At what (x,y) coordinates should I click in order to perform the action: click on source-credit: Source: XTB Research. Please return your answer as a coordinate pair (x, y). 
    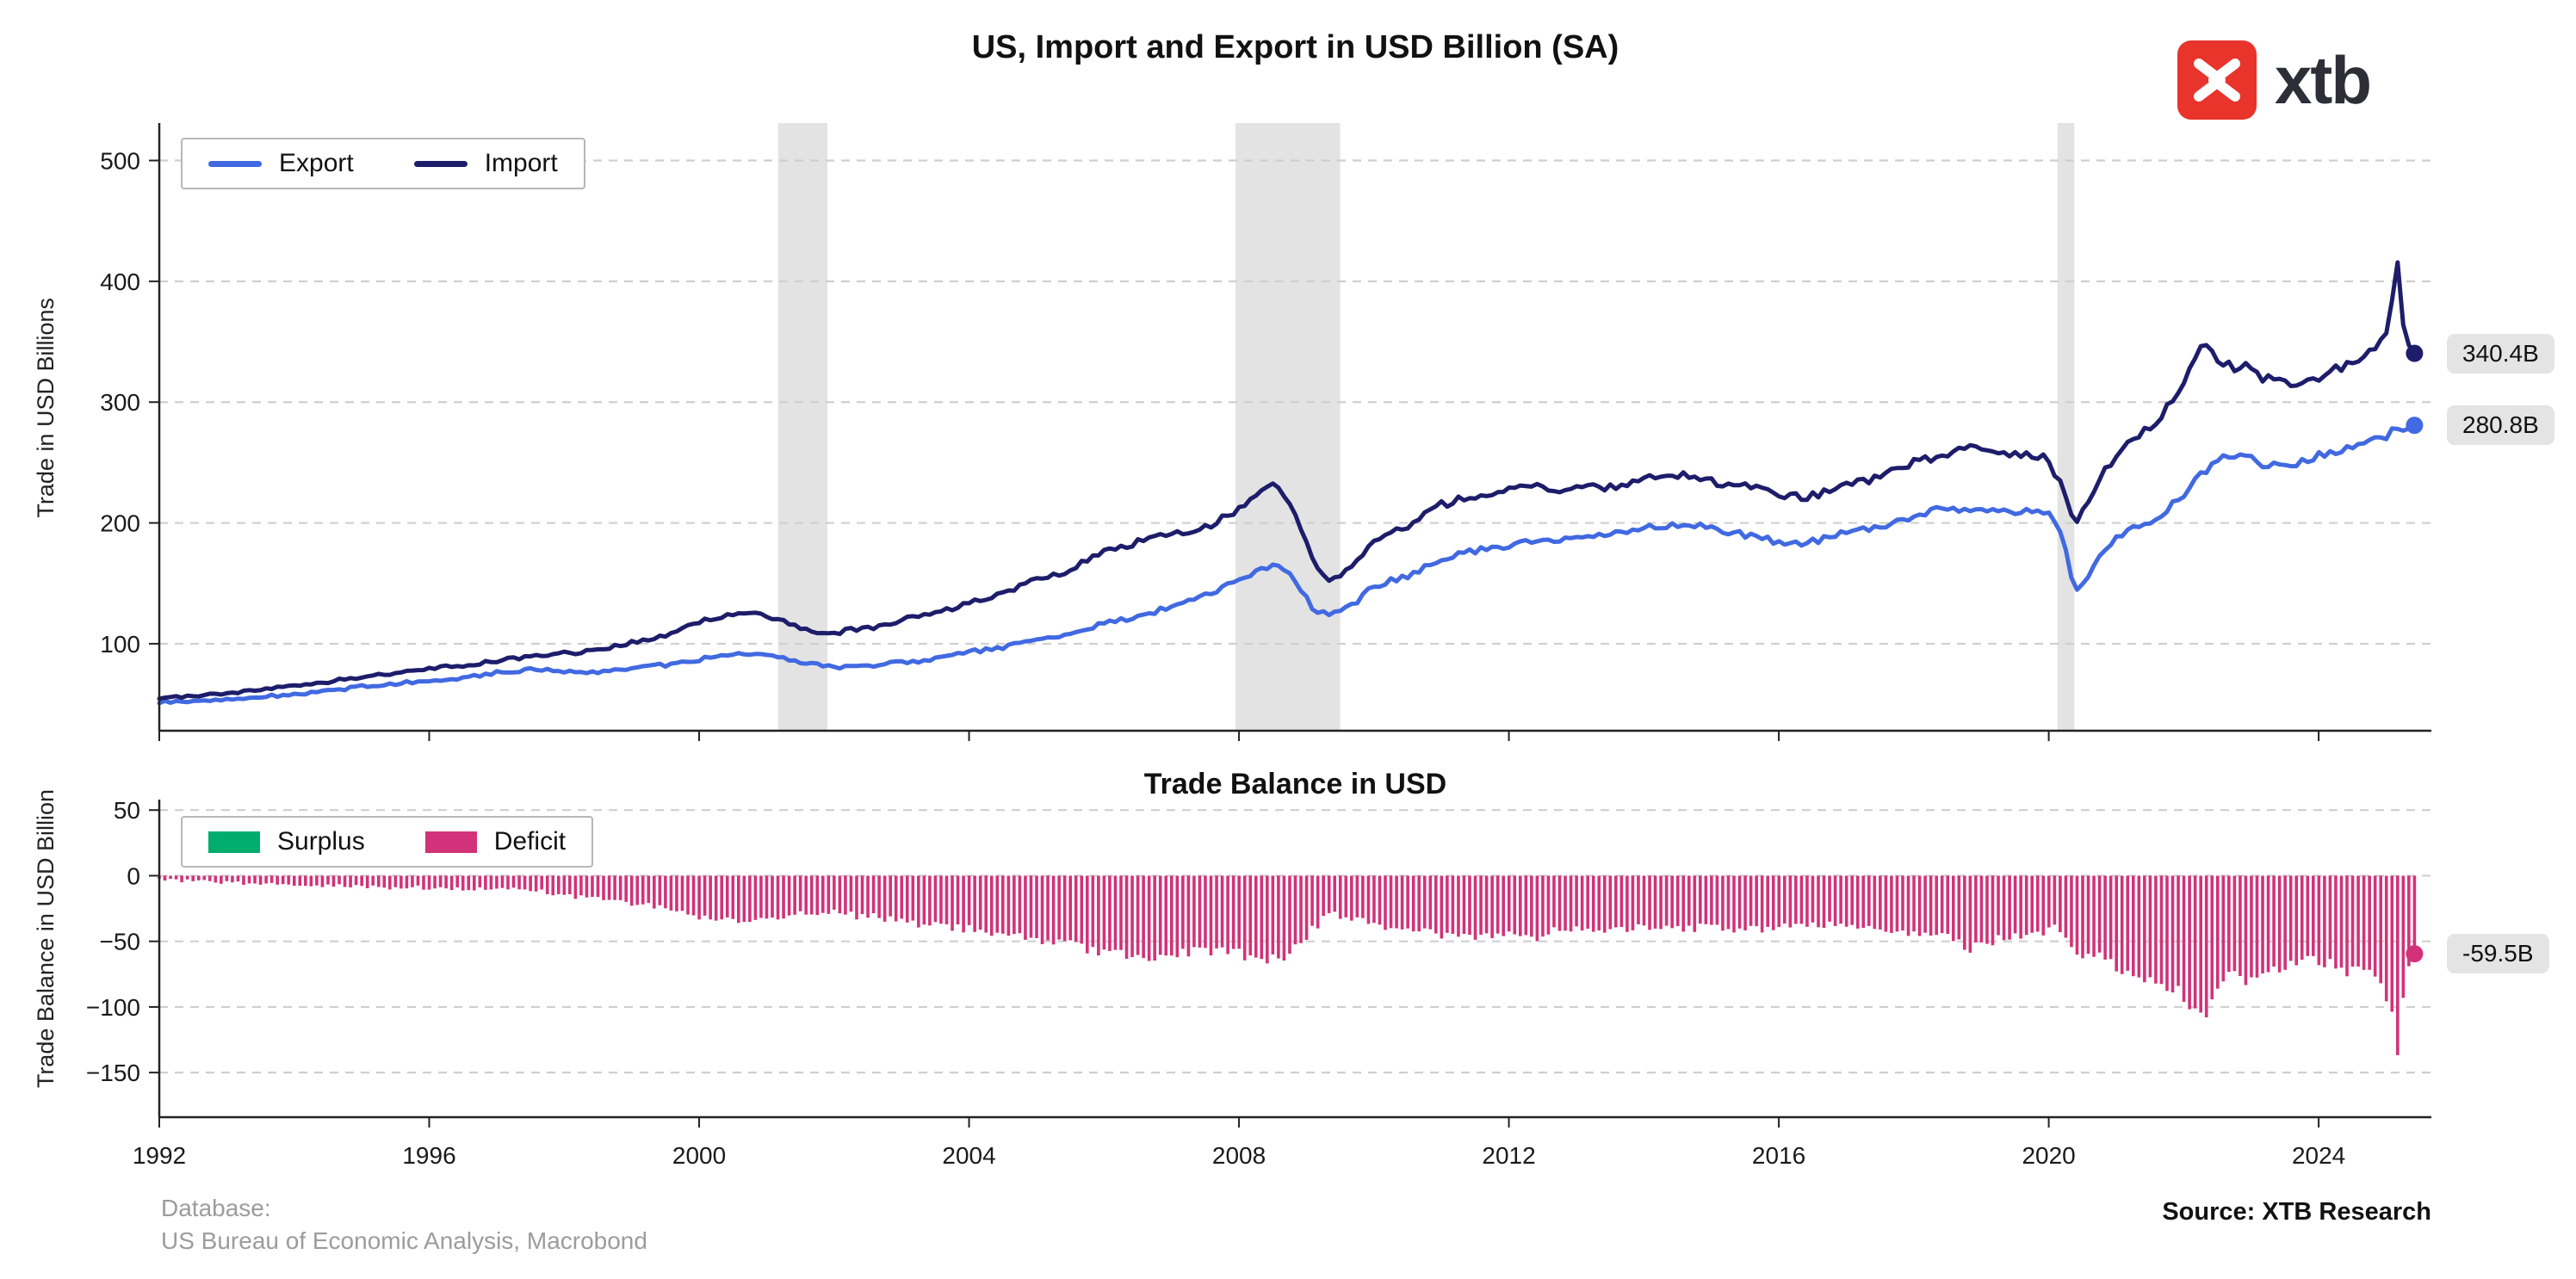
    Looking at the image, I should click on (2296, 1212).